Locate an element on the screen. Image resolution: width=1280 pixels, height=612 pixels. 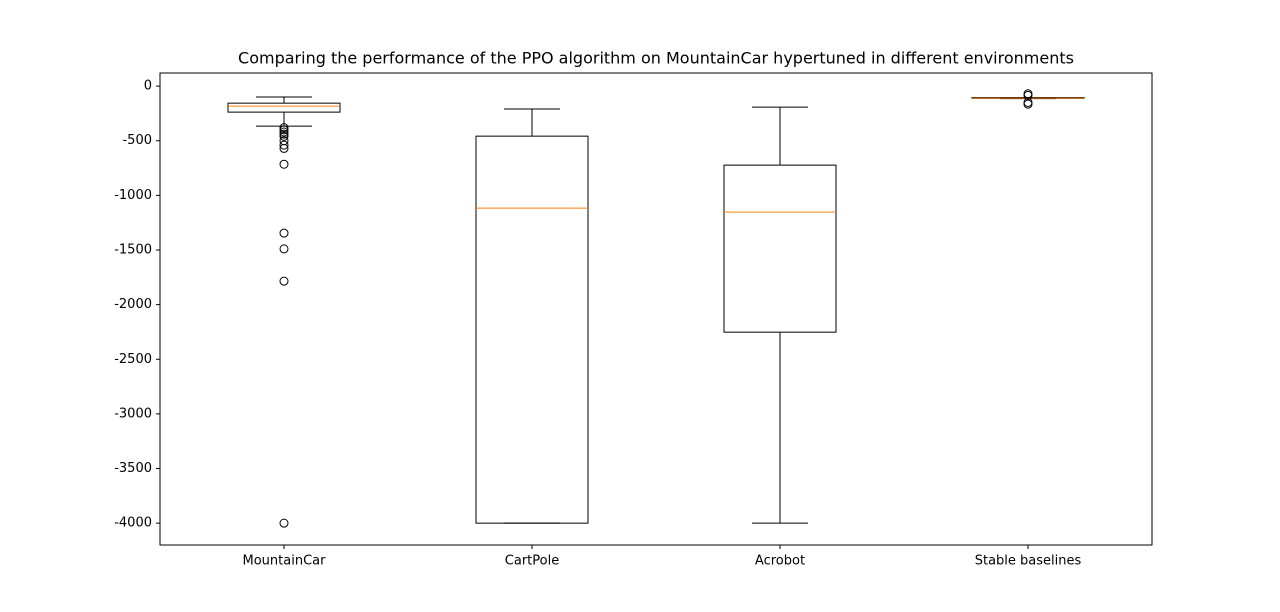
y-tick-label: -2500 is located at coordinates (133, 359).